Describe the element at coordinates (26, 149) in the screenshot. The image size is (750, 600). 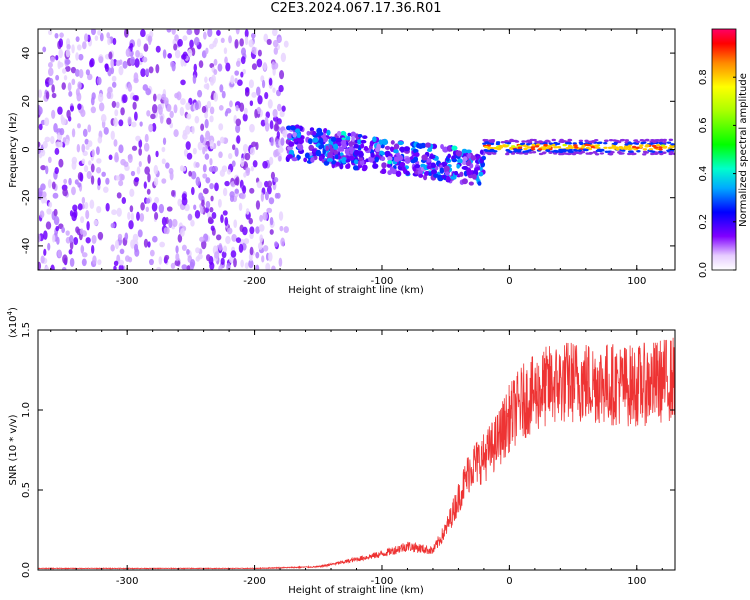
I see `y-tick-label: 0` at that location.